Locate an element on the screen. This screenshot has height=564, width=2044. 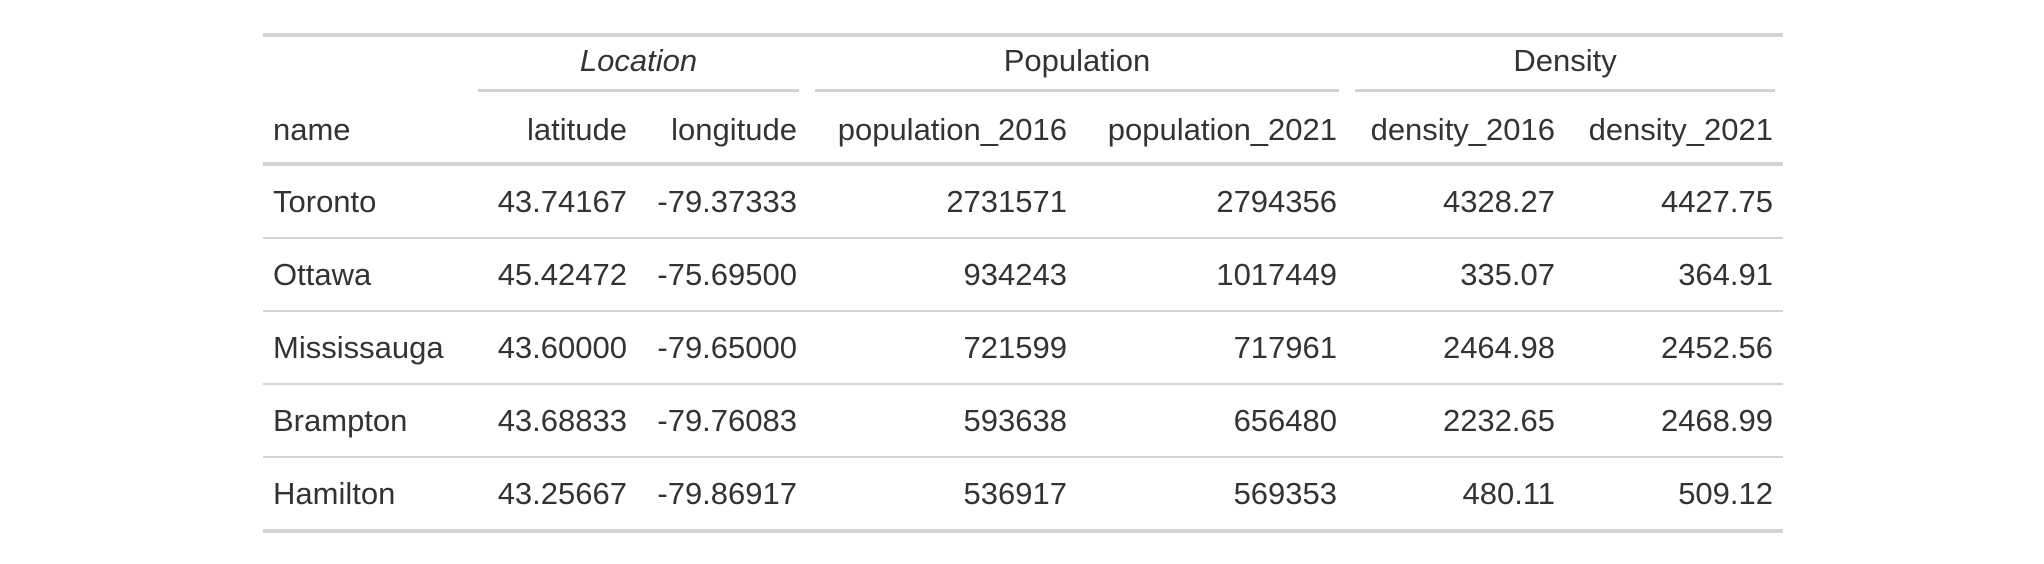
cell-density-2016: 2232.65 is located at coordinates (1456, 421).